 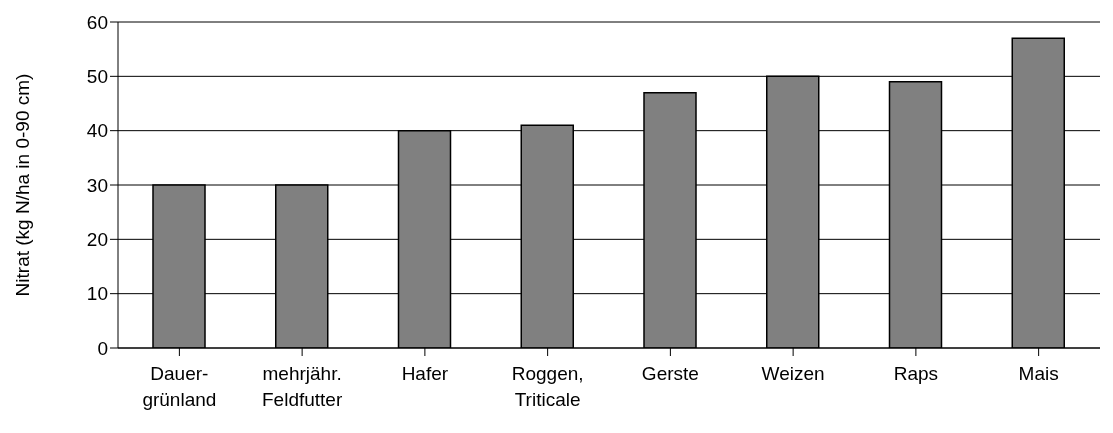 I want to click on y-tick-label: 10, so click(x=97, y=294).